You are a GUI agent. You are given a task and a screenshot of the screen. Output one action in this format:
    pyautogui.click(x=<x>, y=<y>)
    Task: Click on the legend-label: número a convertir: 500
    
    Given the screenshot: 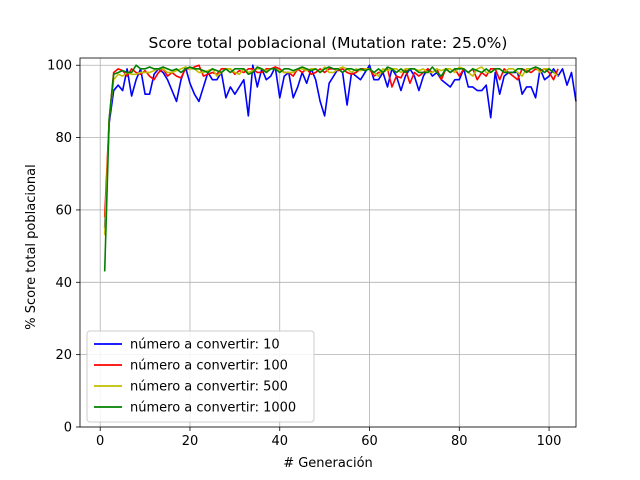 What is the action you would take?
    pyautogui.click(x=209, y=387)
    